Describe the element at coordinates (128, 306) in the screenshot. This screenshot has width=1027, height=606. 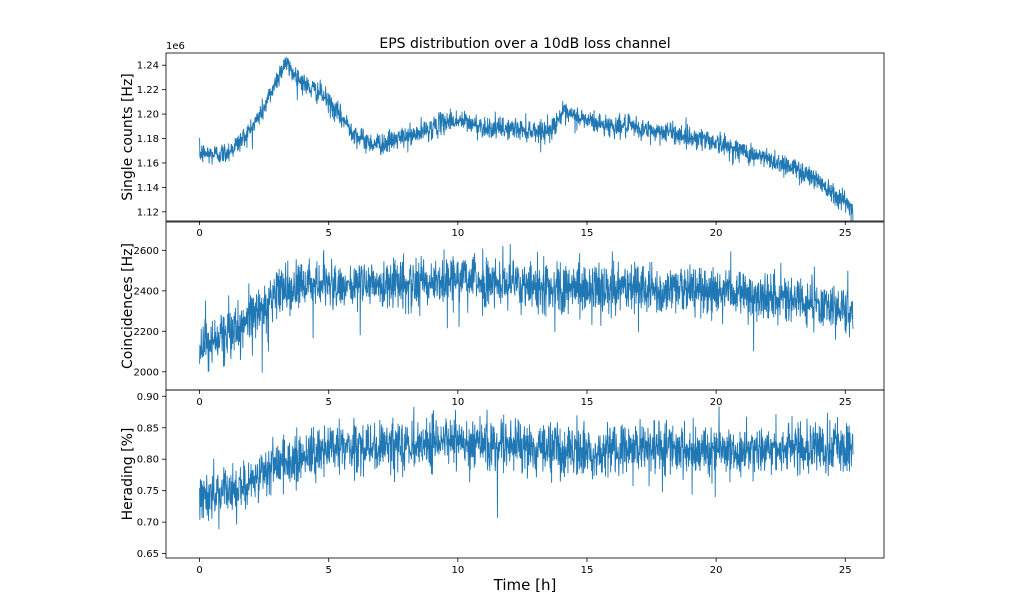
I see `y-axis-label-coincidences: Coincidences [Hz]` at that location.